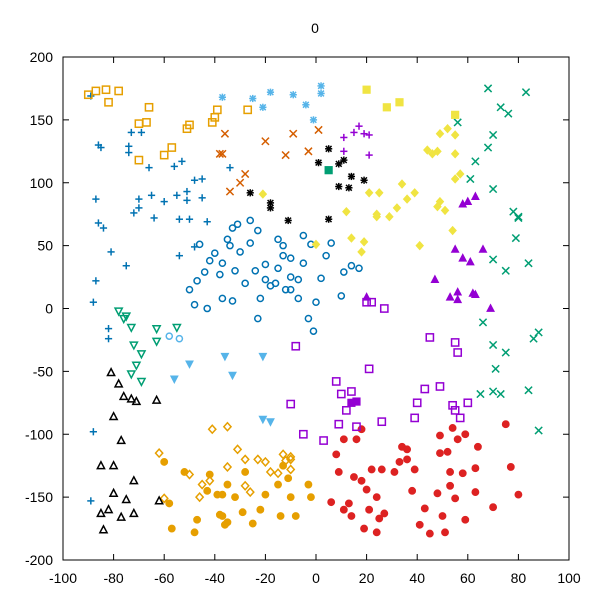 The width and height of the screenshot is (600, 600). What do you see at coordinates (49, 309) in the screenshot?
I see `y-tick-label: 0` at bounding box center [49, 309].